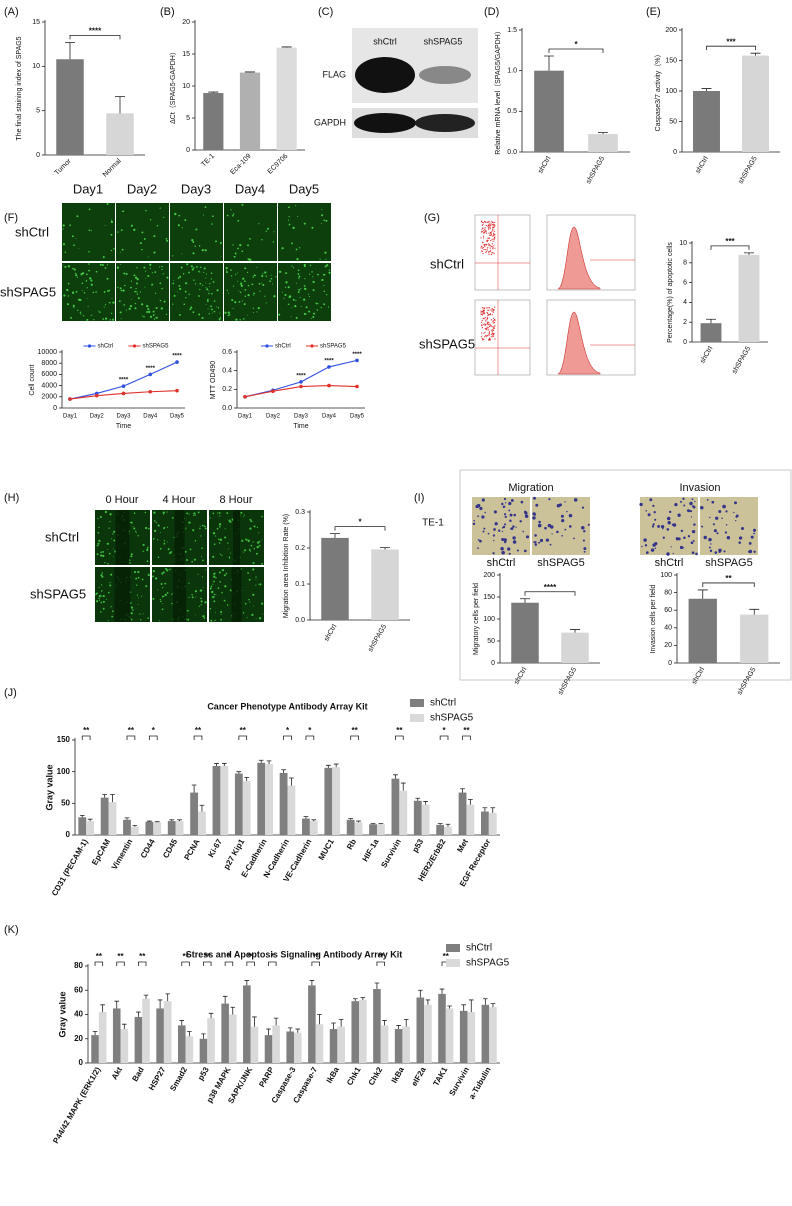 Image resolution: width=792 pixels, height=1206 pixels. I want to click on y-axis-label: Caspase3/7 activity（%）, so click(658, 91).